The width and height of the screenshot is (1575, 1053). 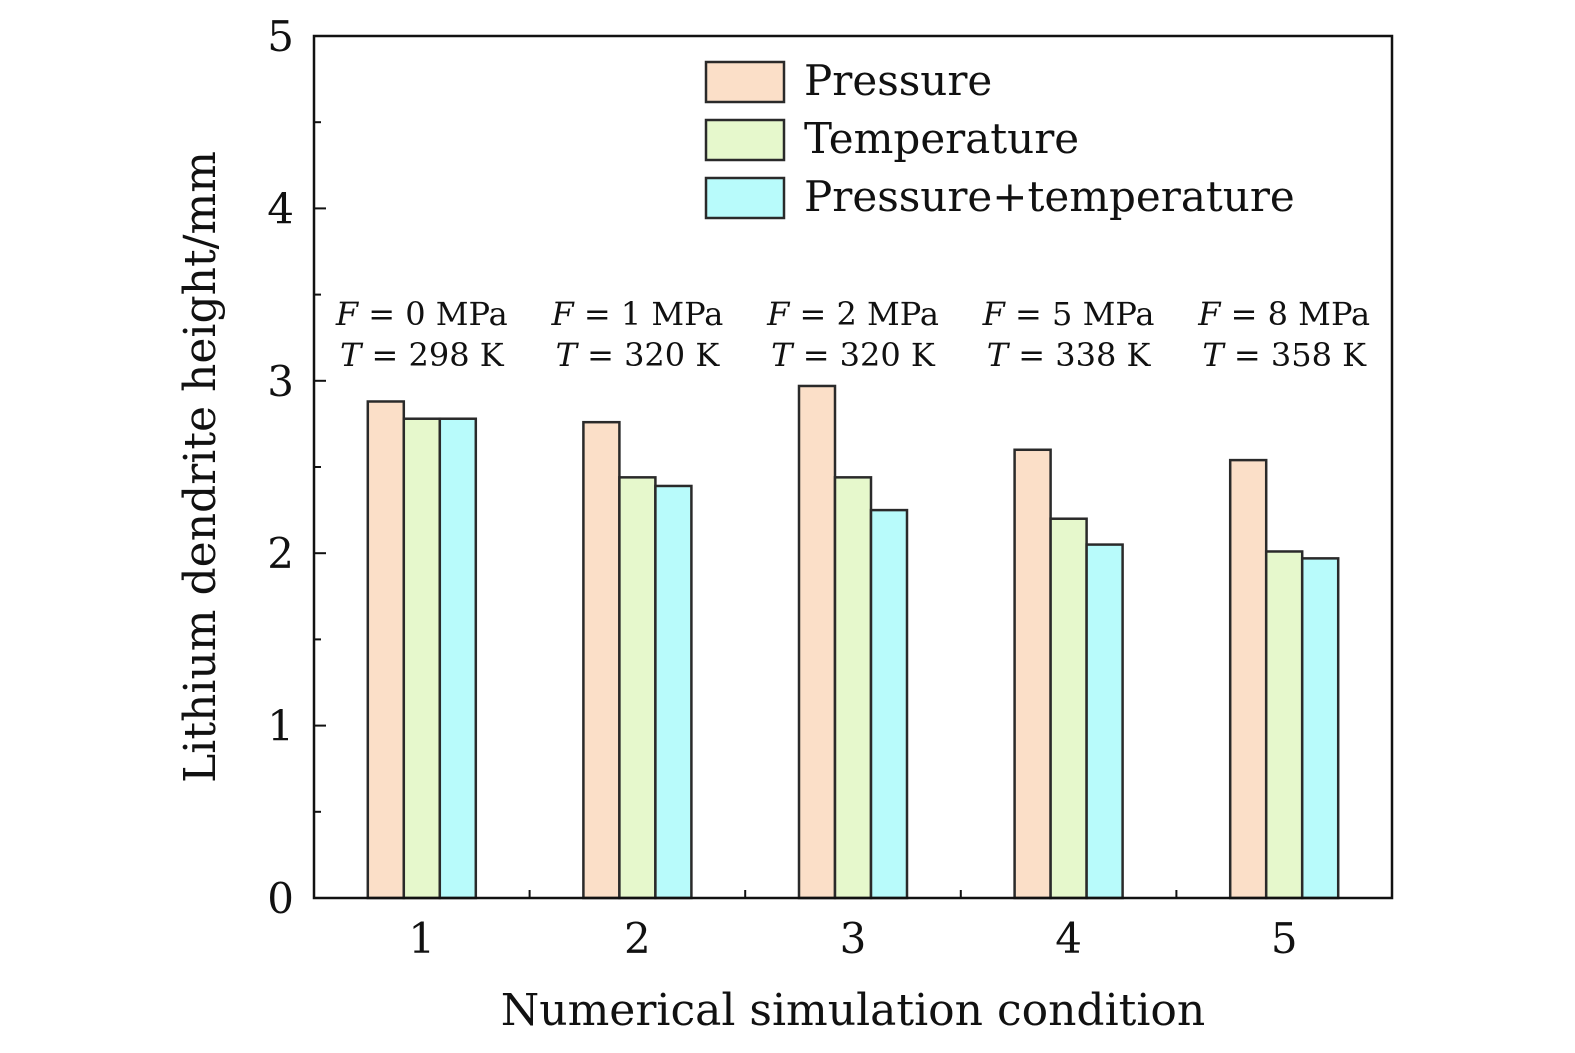 What do you see at coordinates (853, 1010) in the screenshot?
I see `x-axis-label: Numerical simulation condition` at bounding box center [853, 1010].